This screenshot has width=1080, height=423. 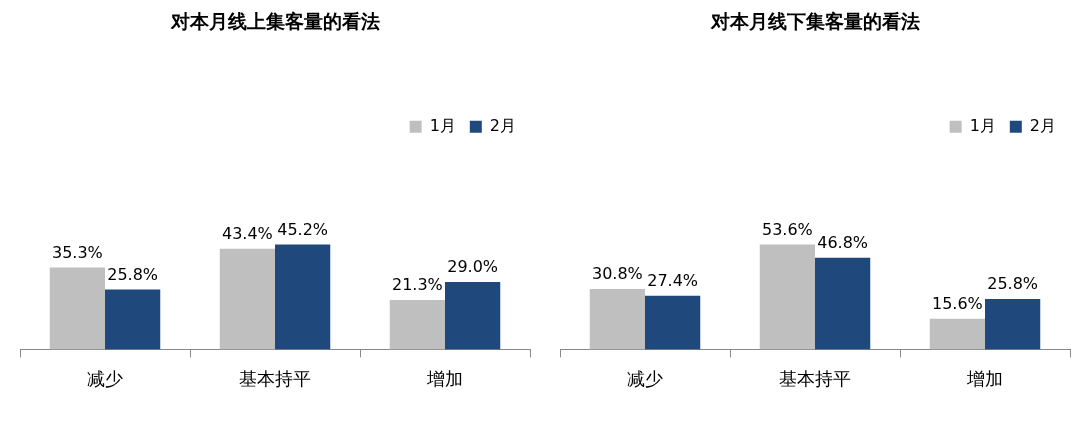 I want to click on data-label: 29.0%, so click(x=473, y=267).